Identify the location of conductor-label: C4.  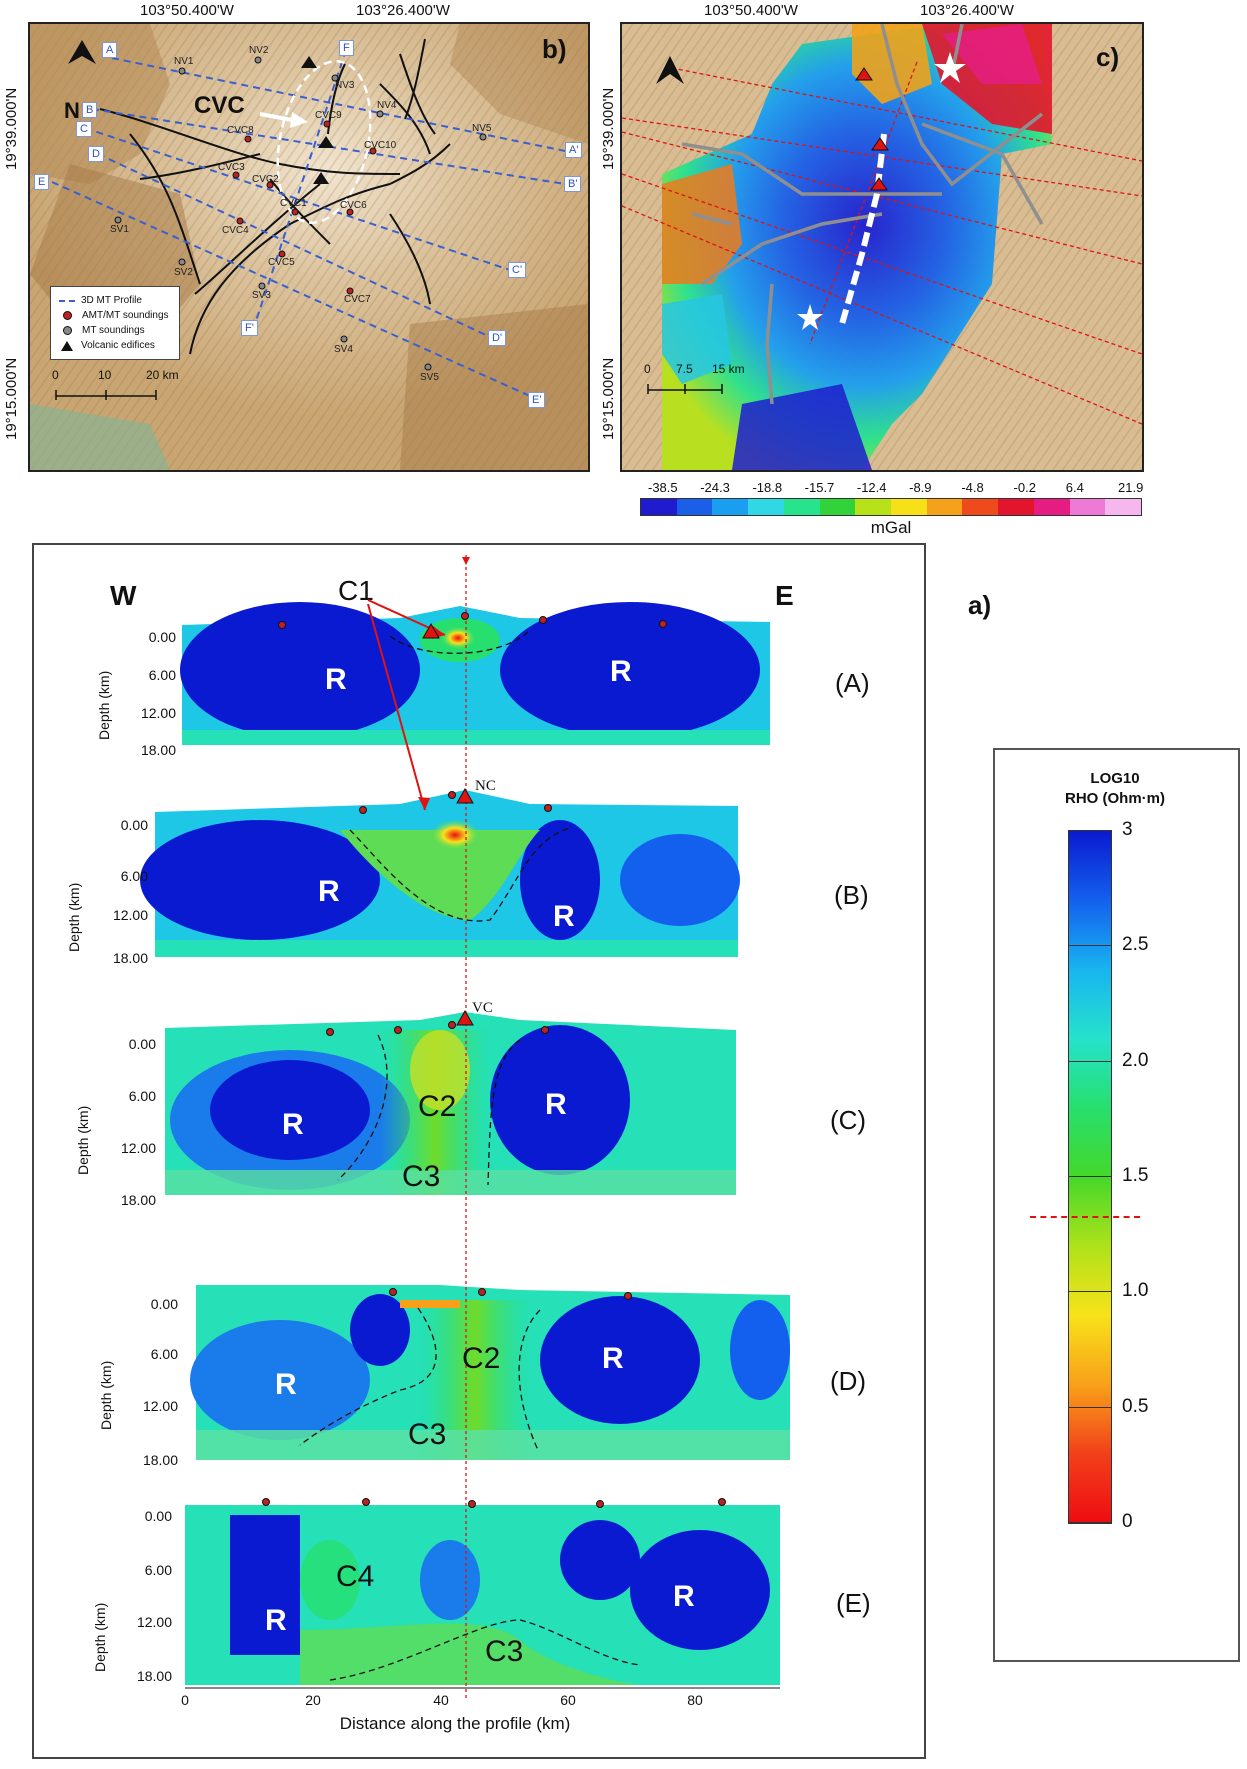
(355, 1576).